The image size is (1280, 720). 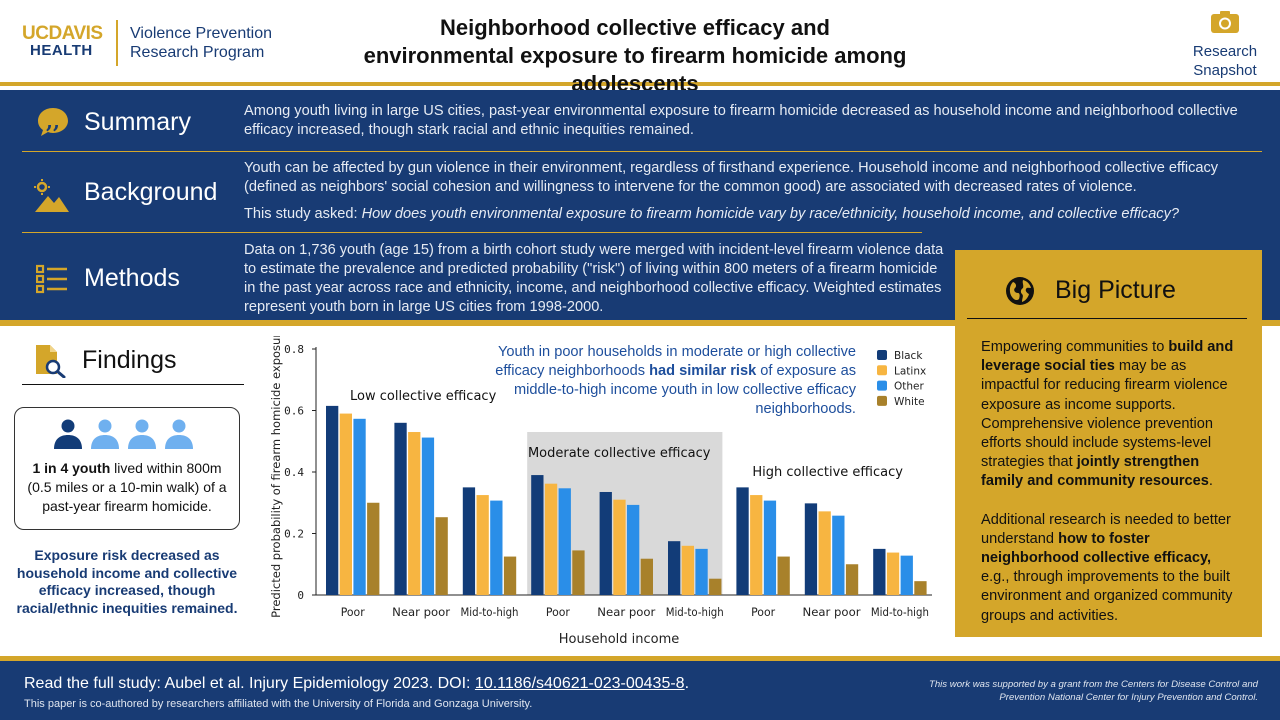 I want to click on y-tick-label: 0, so click(x=300, y=595).